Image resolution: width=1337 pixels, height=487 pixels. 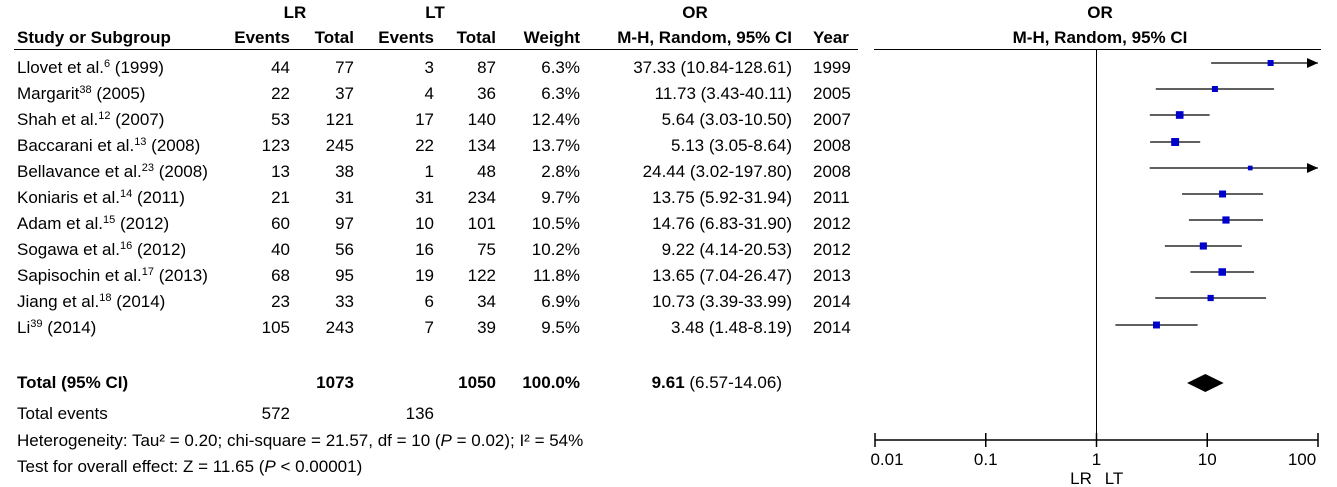 What do you see at coordinates (1100, 37) in the screenshot?
I see `plot-header-method: M-H, Random, 95% CI` at bounding box center [1100, 37].